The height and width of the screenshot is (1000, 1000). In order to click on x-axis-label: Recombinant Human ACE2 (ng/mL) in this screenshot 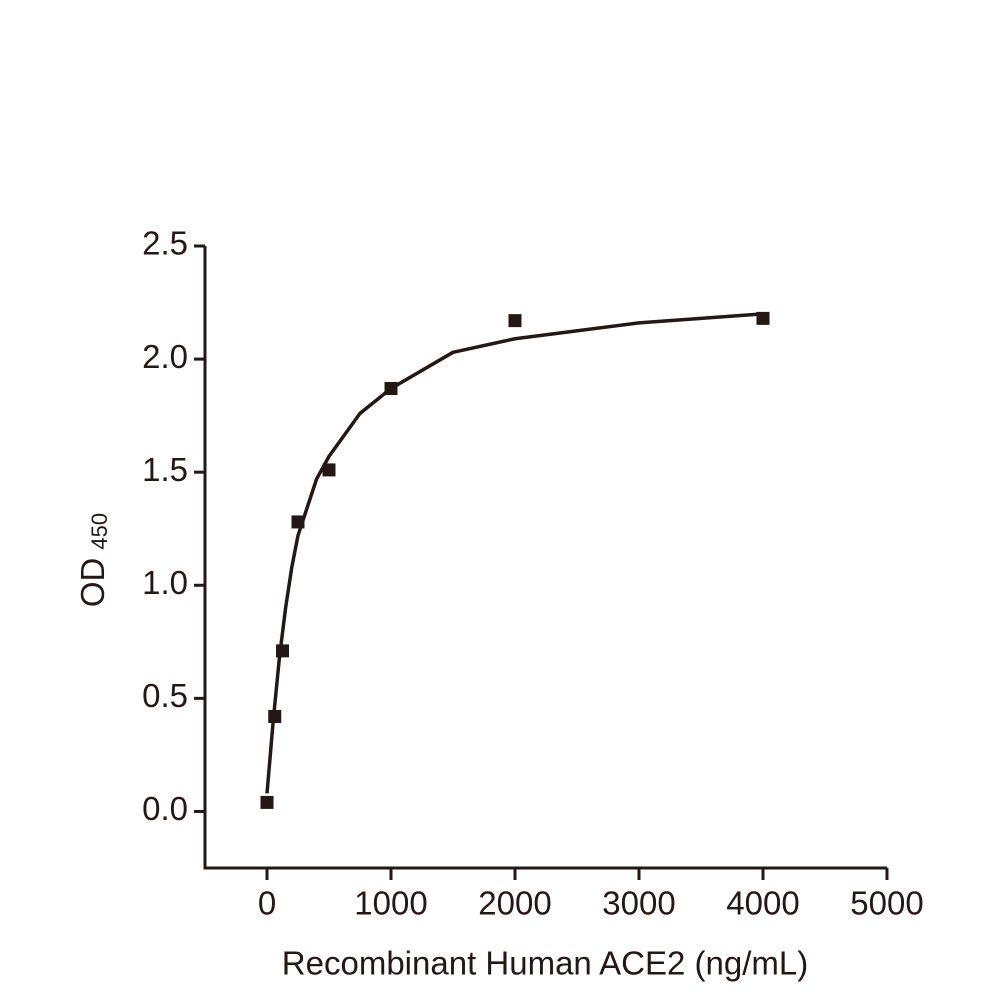, I will do `click(545, 963)`.